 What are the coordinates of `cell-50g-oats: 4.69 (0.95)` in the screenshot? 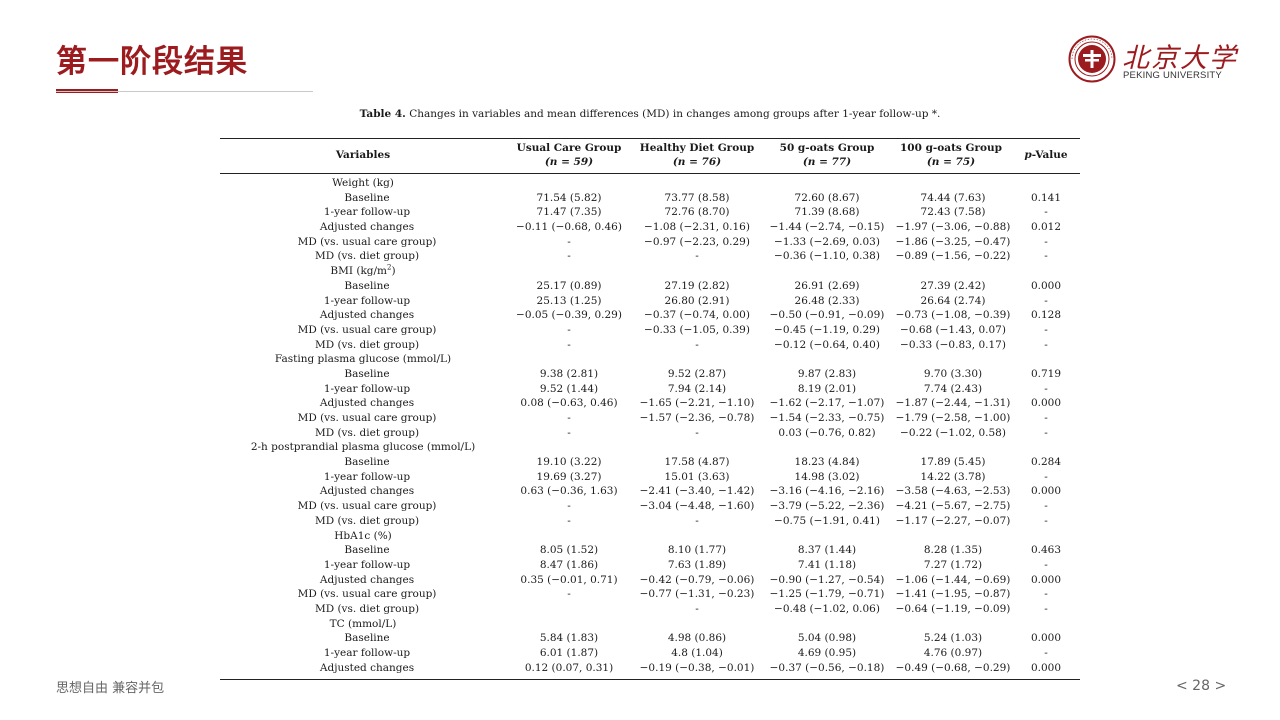 It's located at (827, 653).